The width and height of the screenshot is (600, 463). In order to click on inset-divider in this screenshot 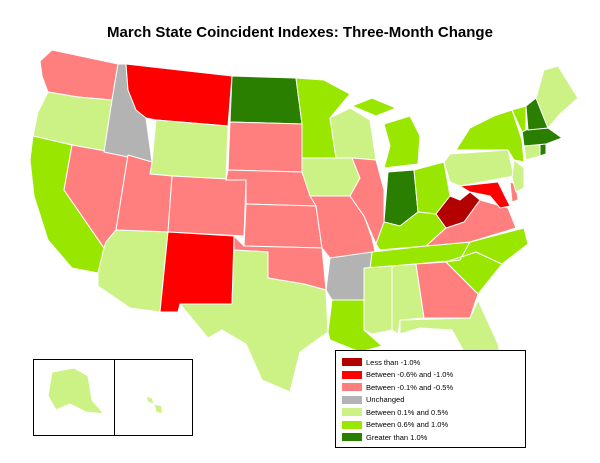, I will do `click(114, 397)`.